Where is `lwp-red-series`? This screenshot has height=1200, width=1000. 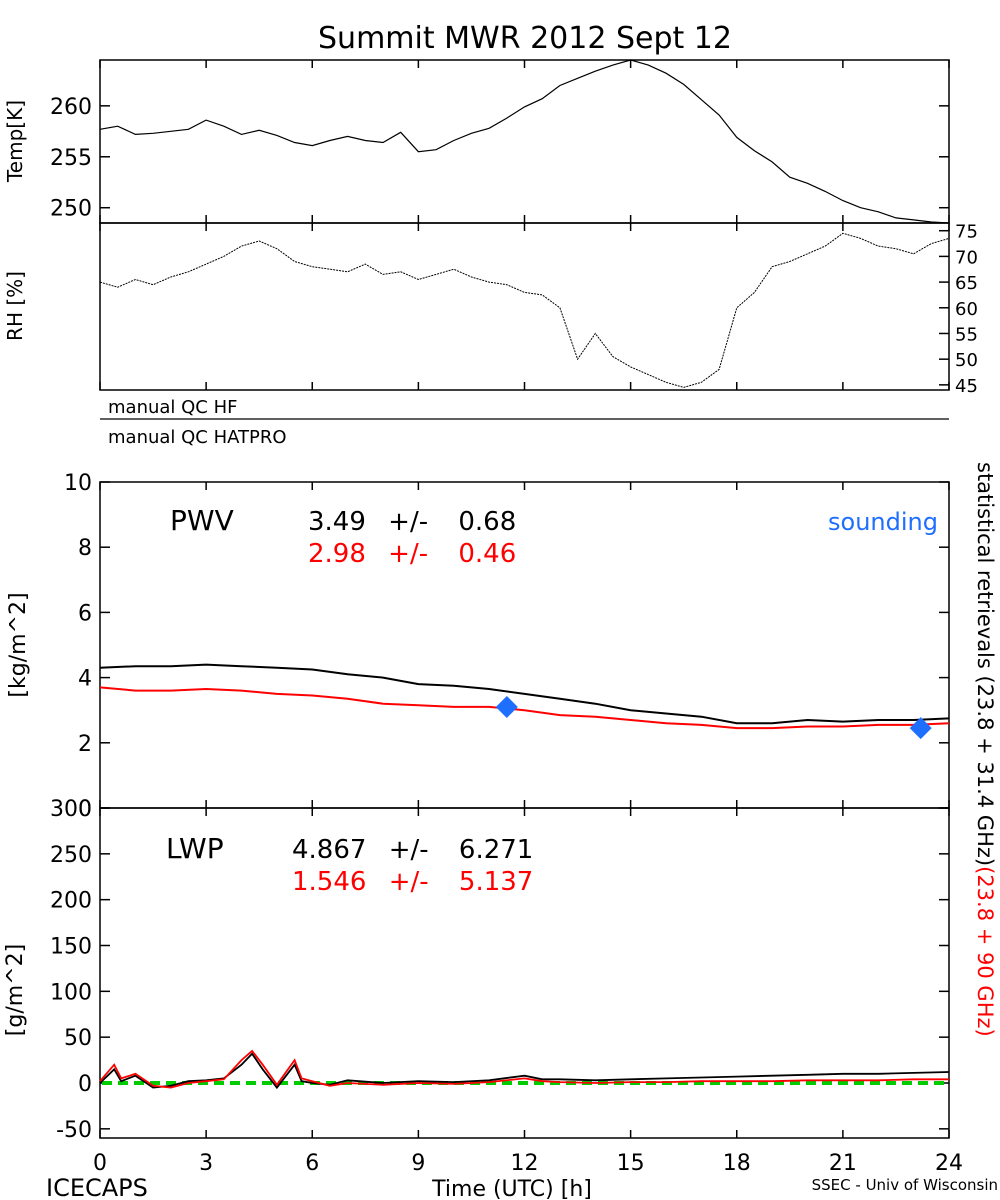 lwp-red-series is located at coordinates (524, 1069).